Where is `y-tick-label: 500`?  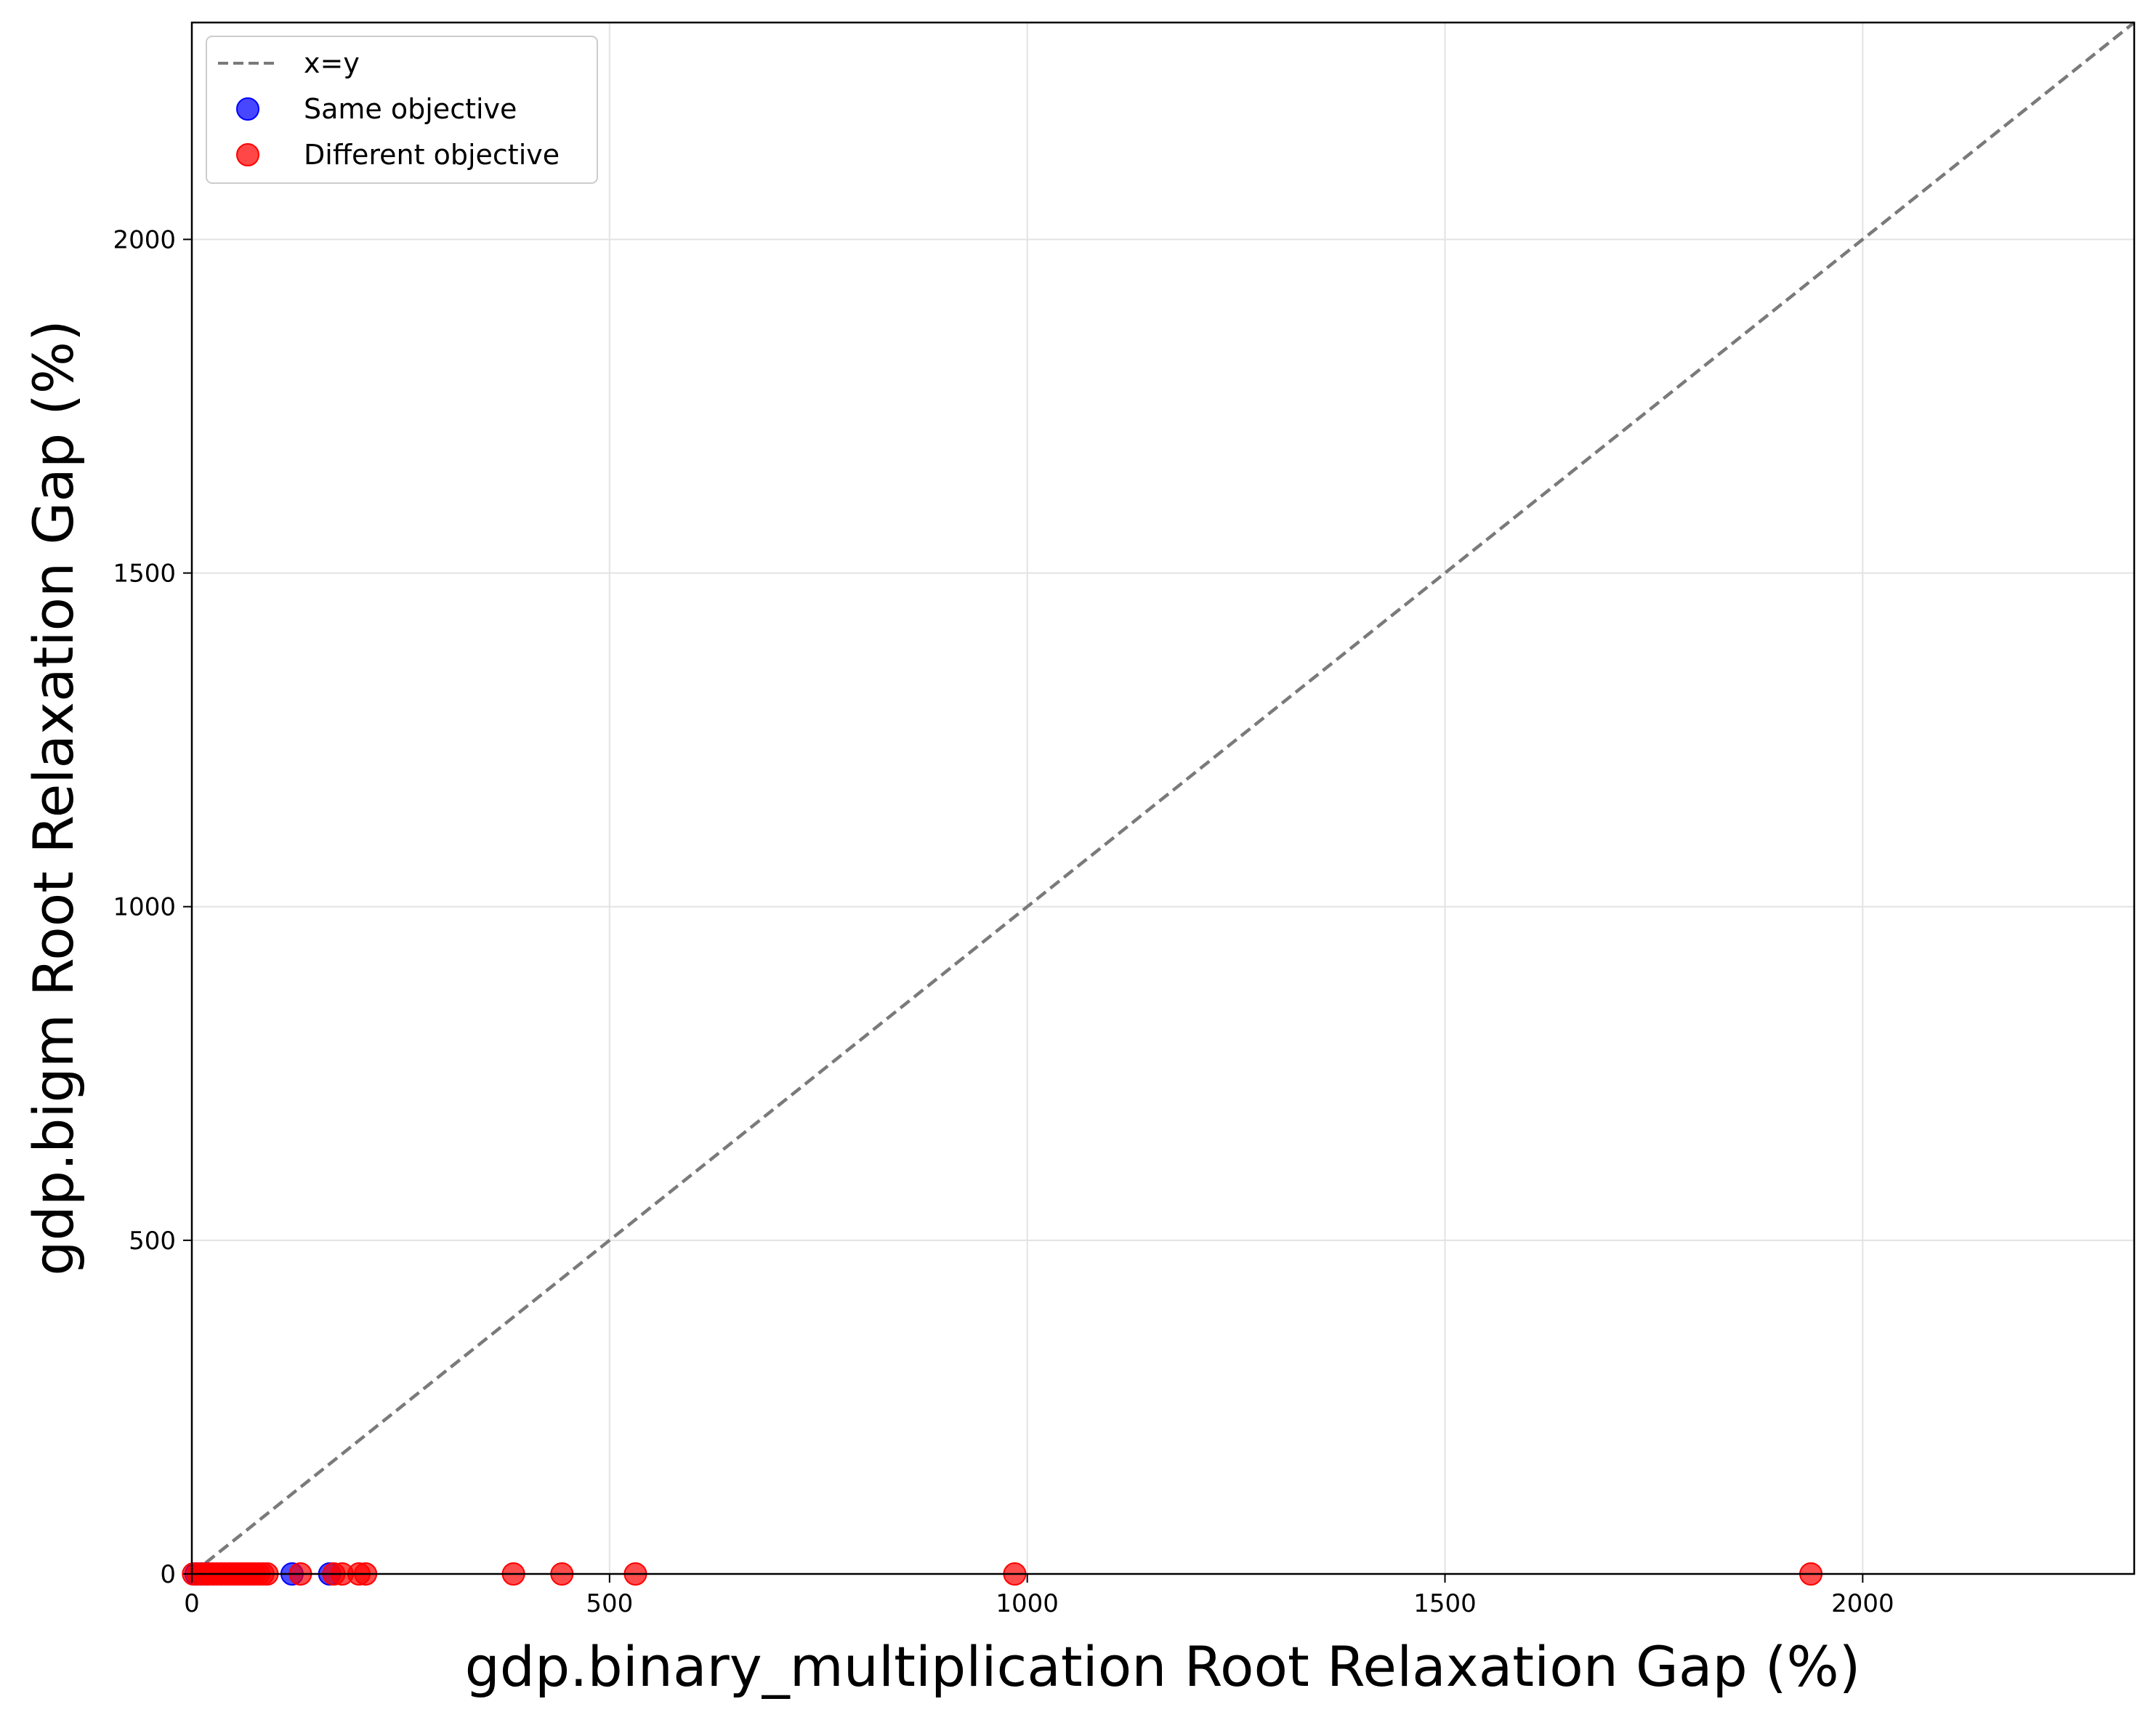
y-tick-label: 500 is located at coordinates (152, 1241).